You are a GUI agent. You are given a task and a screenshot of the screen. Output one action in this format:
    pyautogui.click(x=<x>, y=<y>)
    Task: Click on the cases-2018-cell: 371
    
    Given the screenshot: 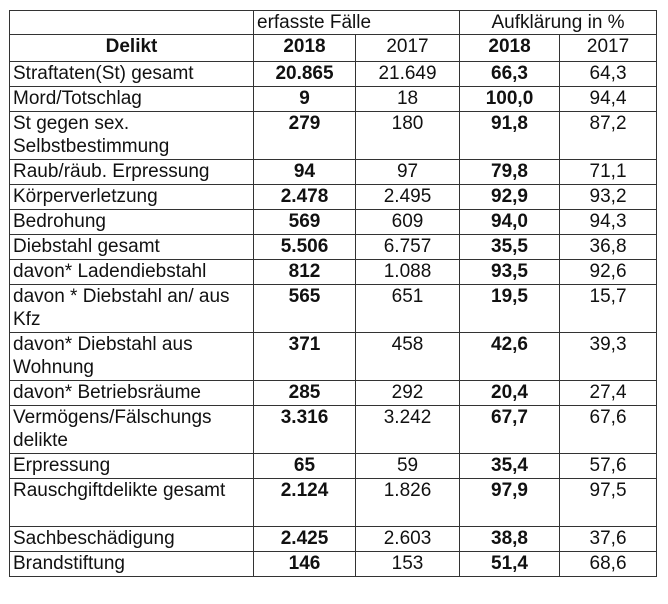 What is the action you would take?
    pyautogui.click(x=304, y=356)
    